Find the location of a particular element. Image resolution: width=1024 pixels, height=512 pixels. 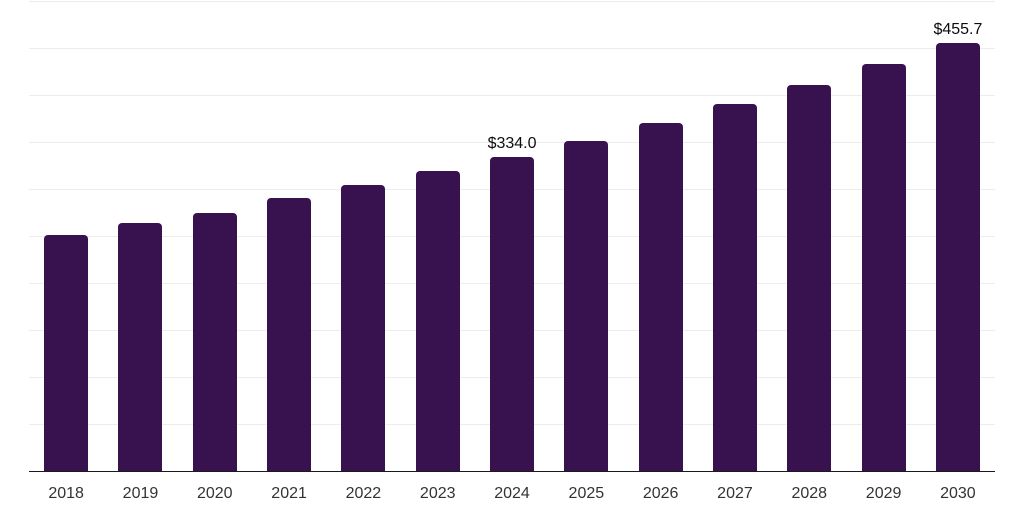

bar-value-label: $334.0 is located at coordinates (512, 144).